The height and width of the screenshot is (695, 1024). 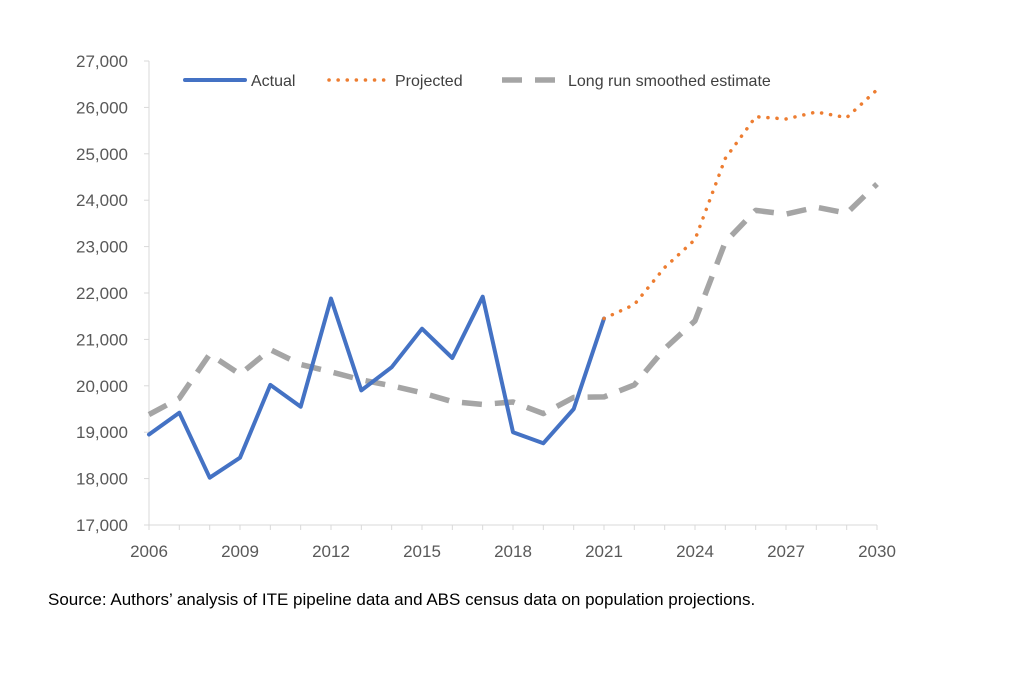 I want to click on y-tick-label: 23,000, so click(x=102, y=247).